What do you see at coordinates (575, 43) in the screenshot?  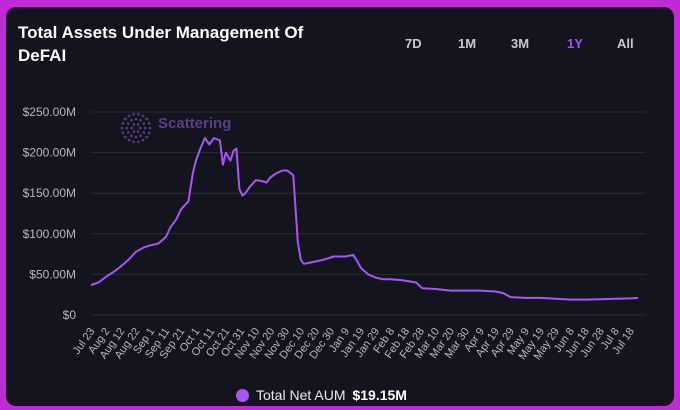 I see `range-1y: 1Y` at bounding box center [575, 43].